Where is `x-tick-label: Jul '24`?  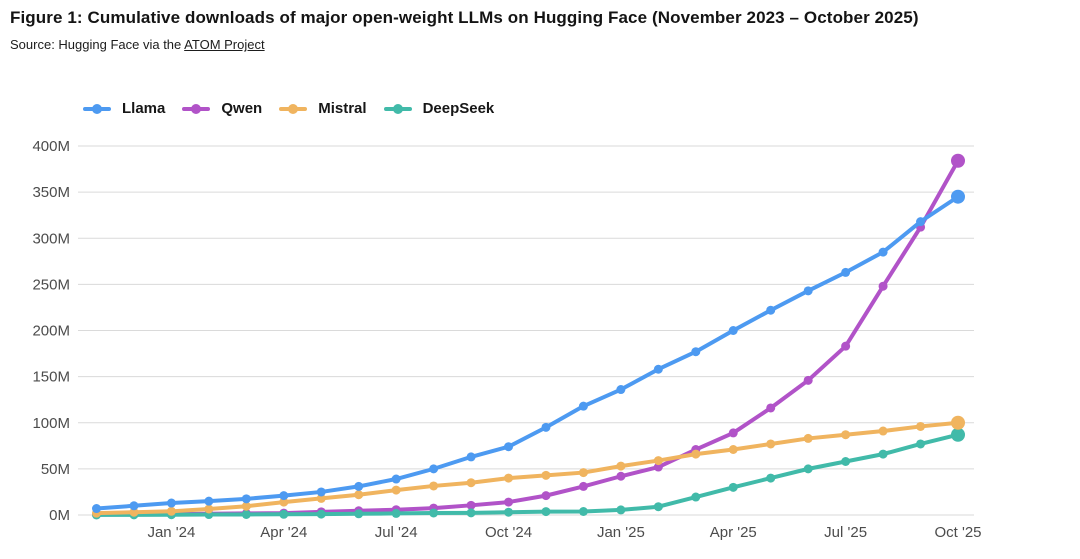
x-tick-label: Jul '24 is located at coordinates (396, 532).